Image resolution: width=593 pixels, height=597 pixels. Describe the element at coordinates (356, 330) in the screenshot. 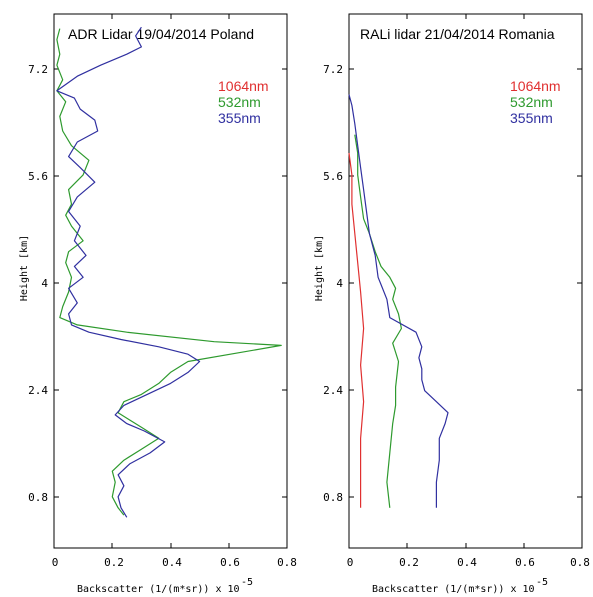

I see `series-line-1064nm` at that location.